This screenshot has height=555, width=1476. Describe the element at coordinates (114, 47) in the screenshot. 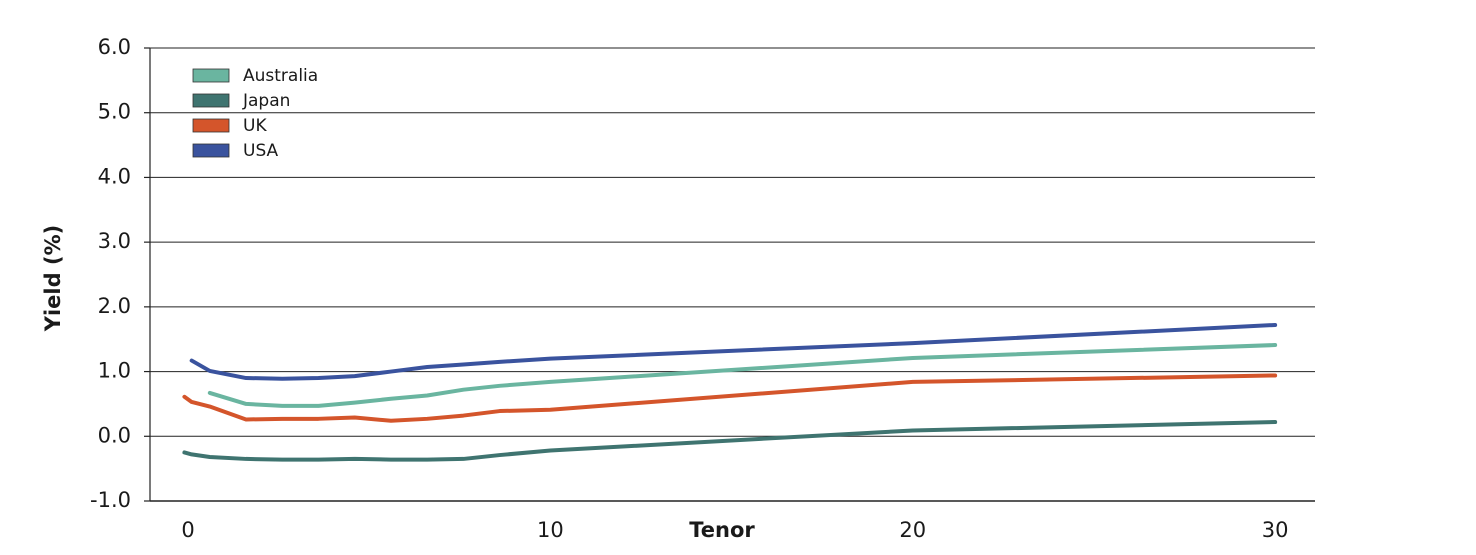

I see `y-tick-label: 6.0` at that location.